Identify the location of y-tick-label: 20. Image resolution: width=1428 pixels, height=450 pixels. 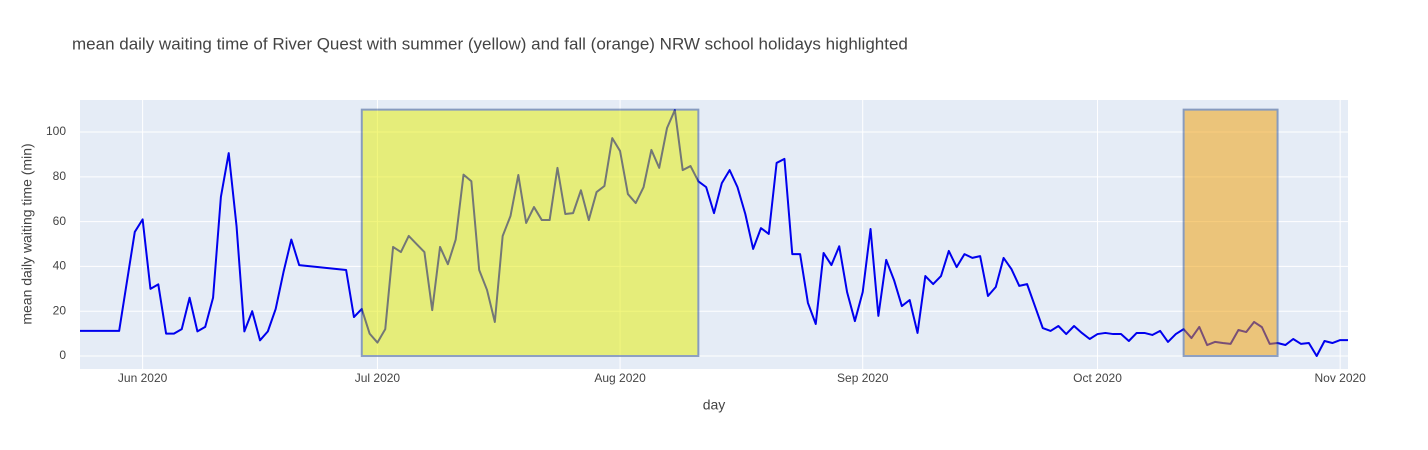
(60, 310).